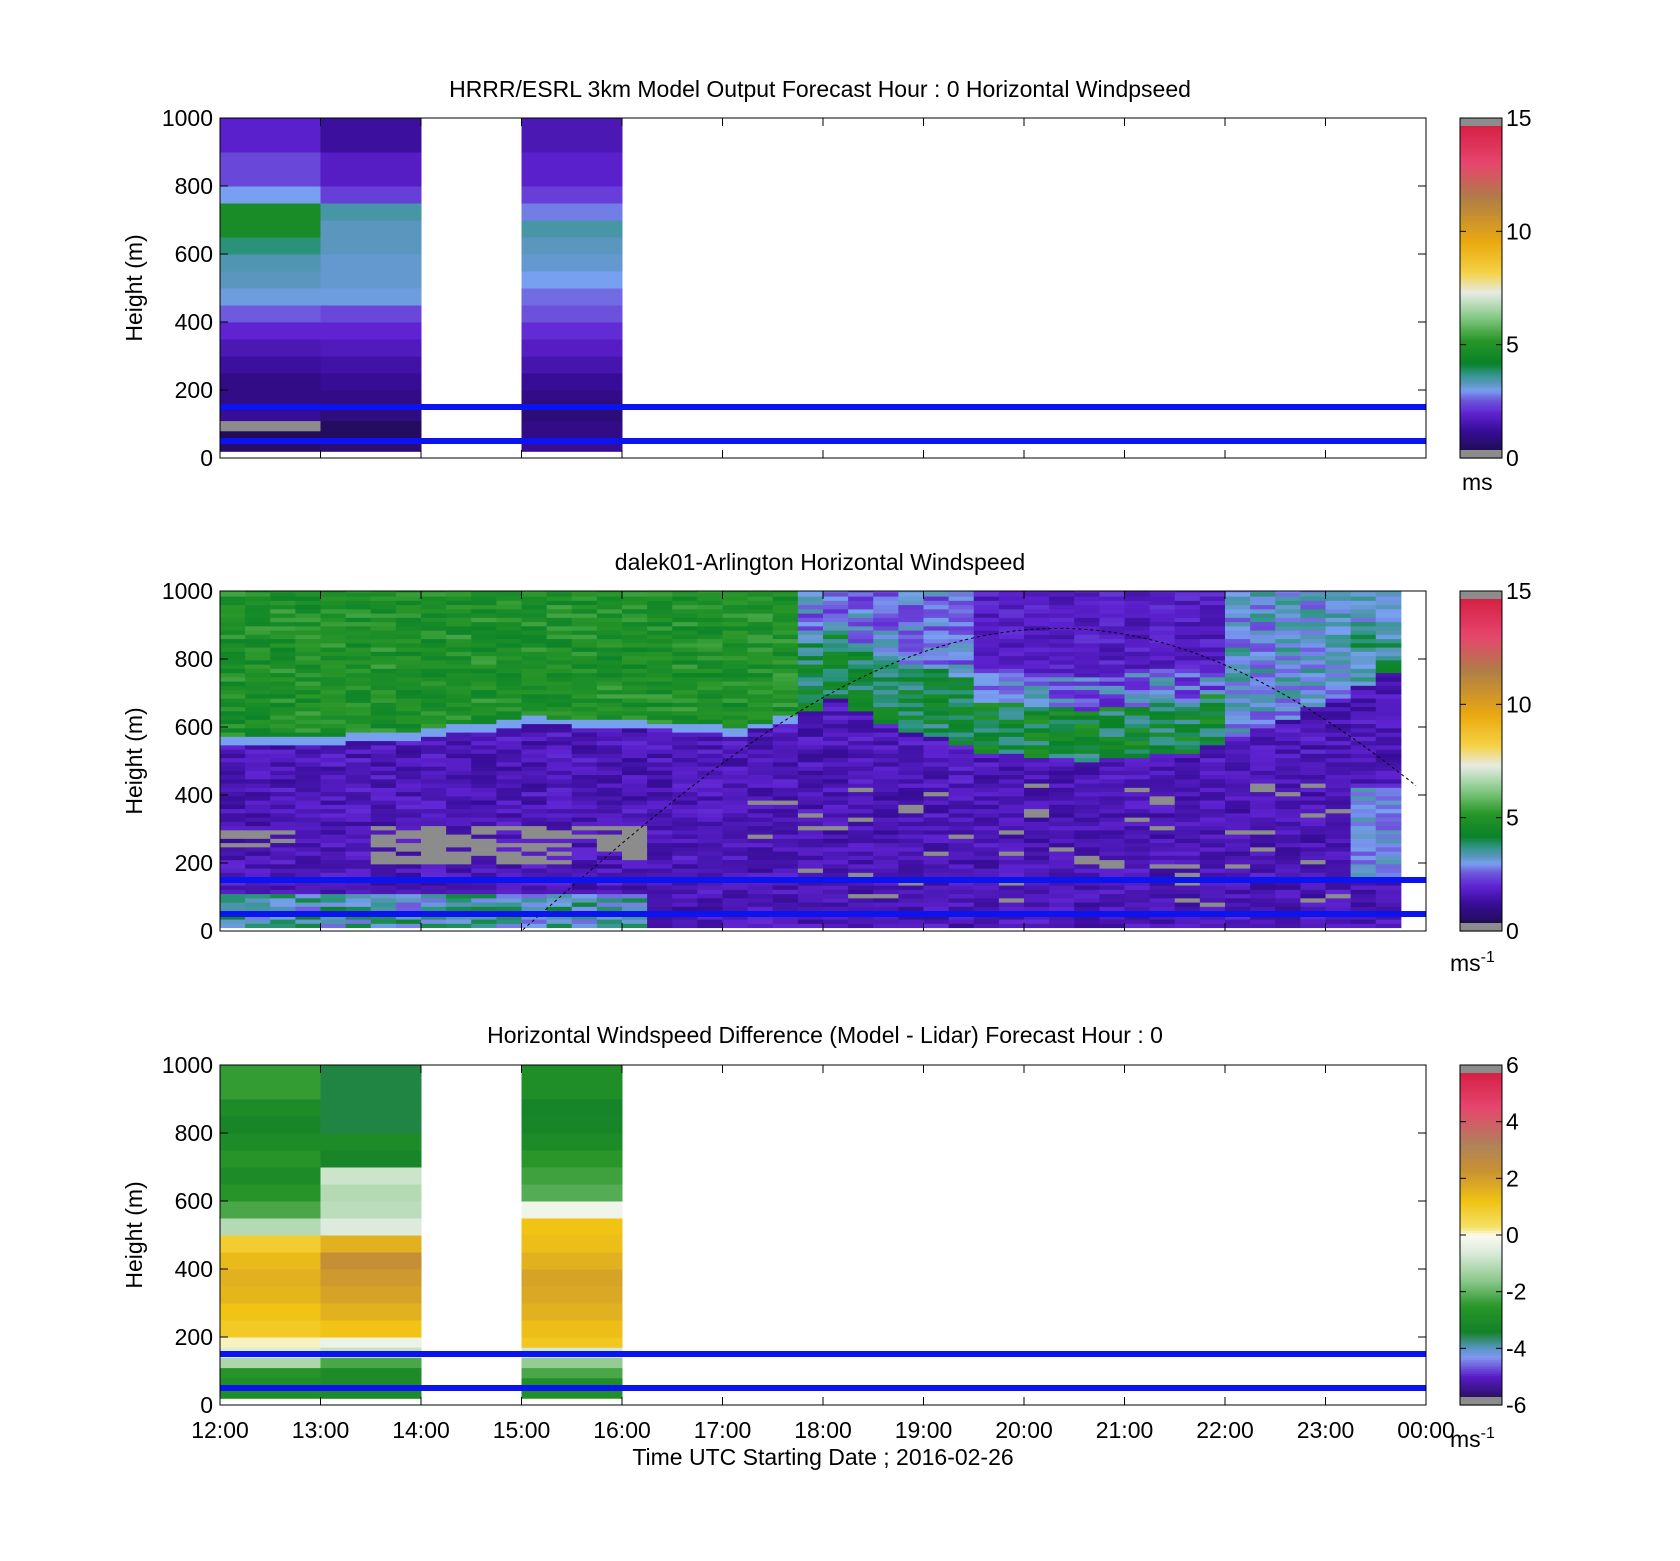  What do you see at coordinates (1024, 1430) in the screenshot?
I see `x-tick-label: 20:00` at bounding box center [1024, 1430].